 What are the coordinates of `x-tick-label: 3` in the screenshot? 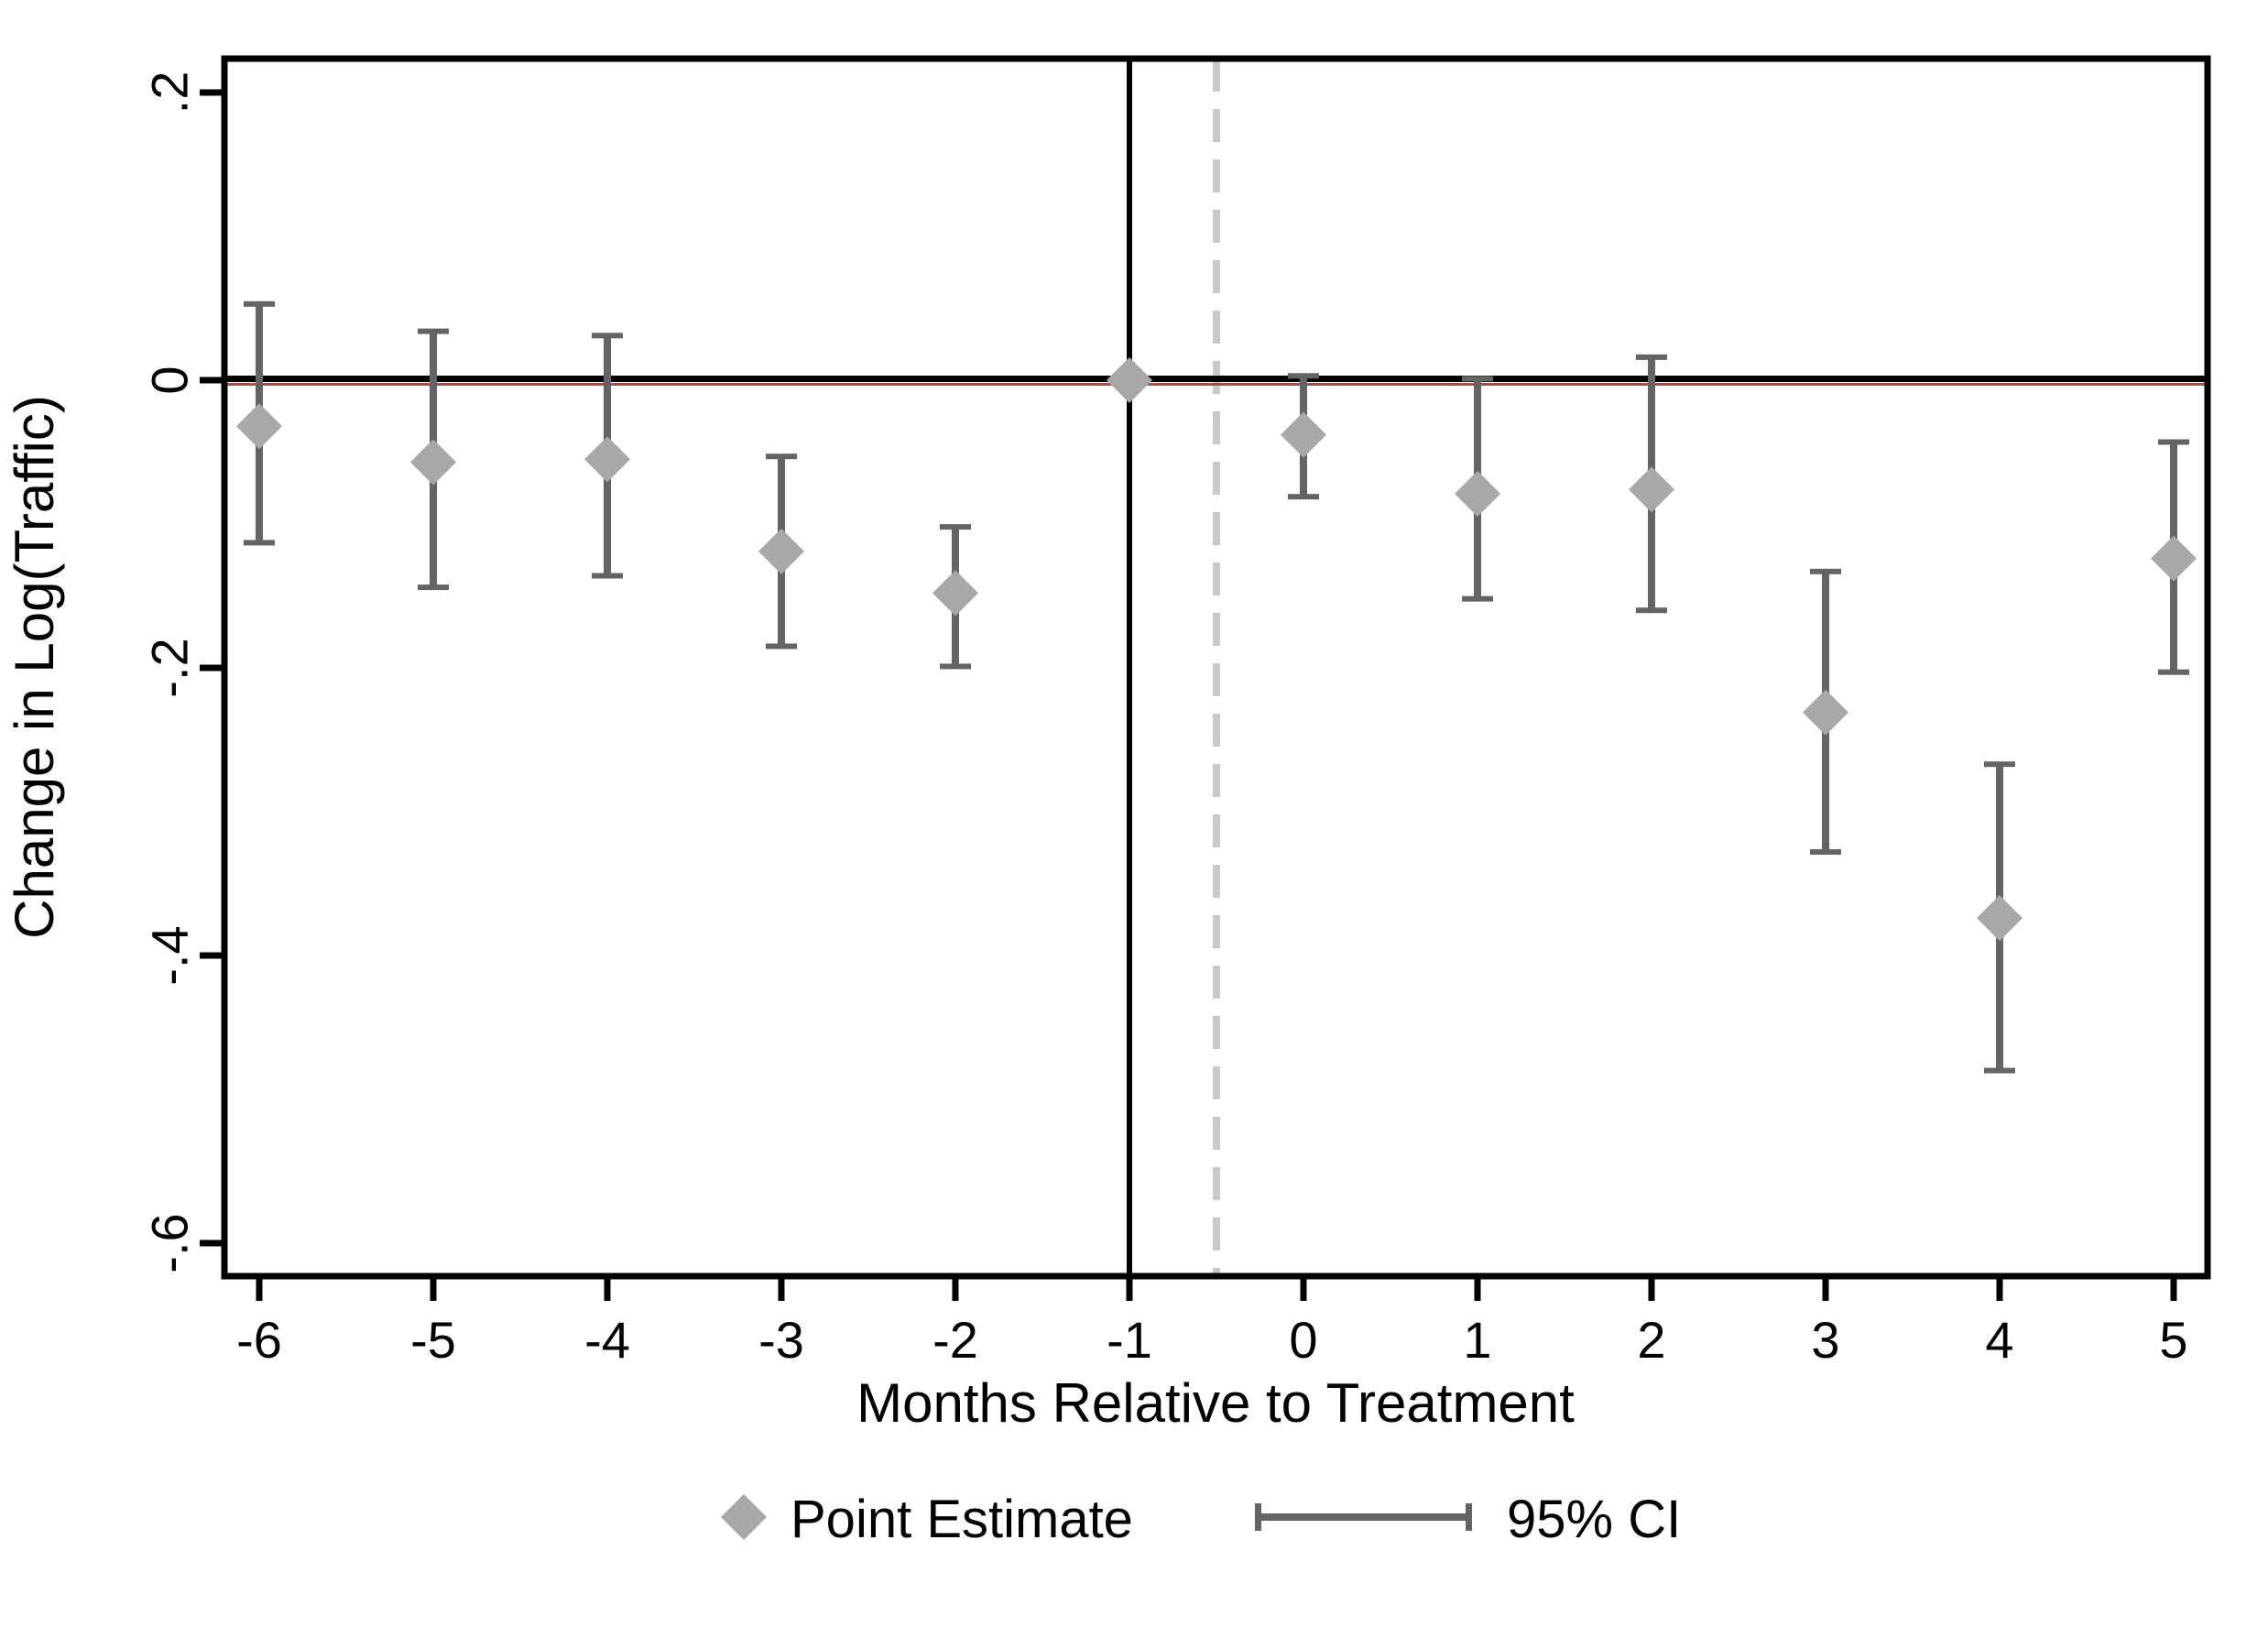 It's located at (1825, 1340).